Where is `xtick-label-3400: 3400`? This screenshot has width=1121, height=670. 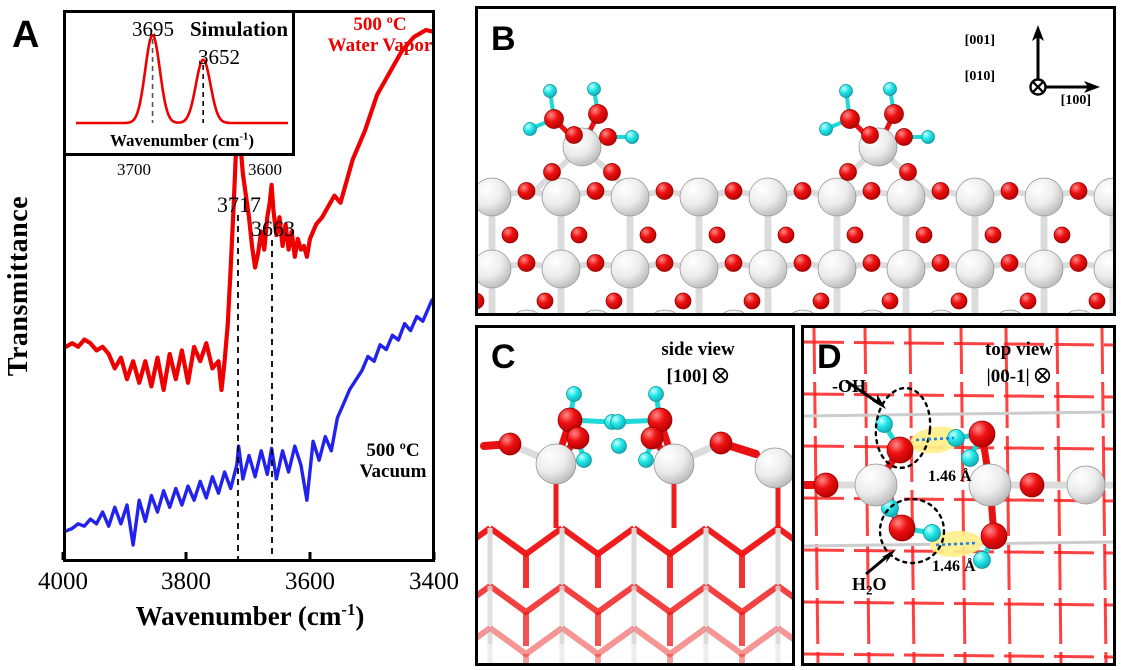
xtick-label-3400: 3400 is located at coordinates (434, 581).